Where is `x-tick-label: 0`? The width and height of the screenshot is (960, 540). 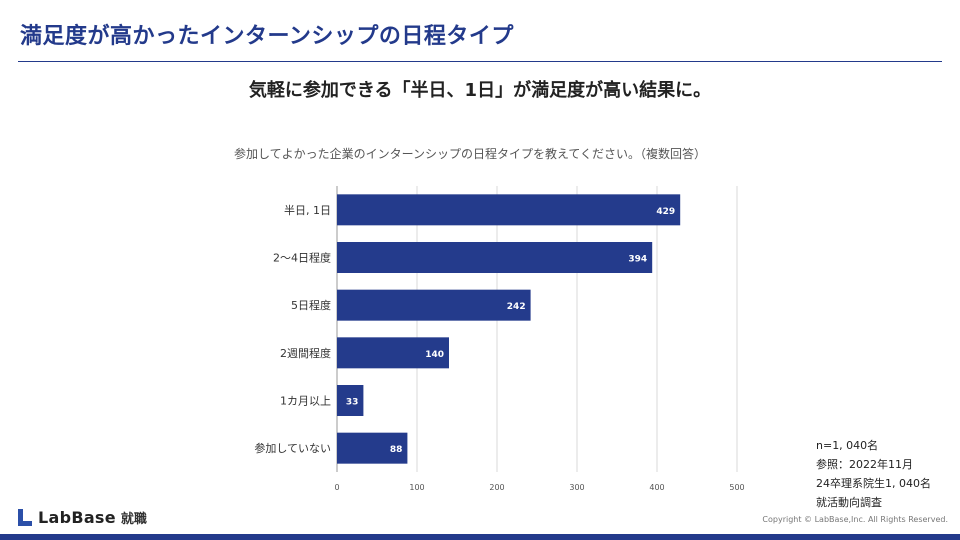 x-tick-label: 0 is located at coordinates (336, 487).